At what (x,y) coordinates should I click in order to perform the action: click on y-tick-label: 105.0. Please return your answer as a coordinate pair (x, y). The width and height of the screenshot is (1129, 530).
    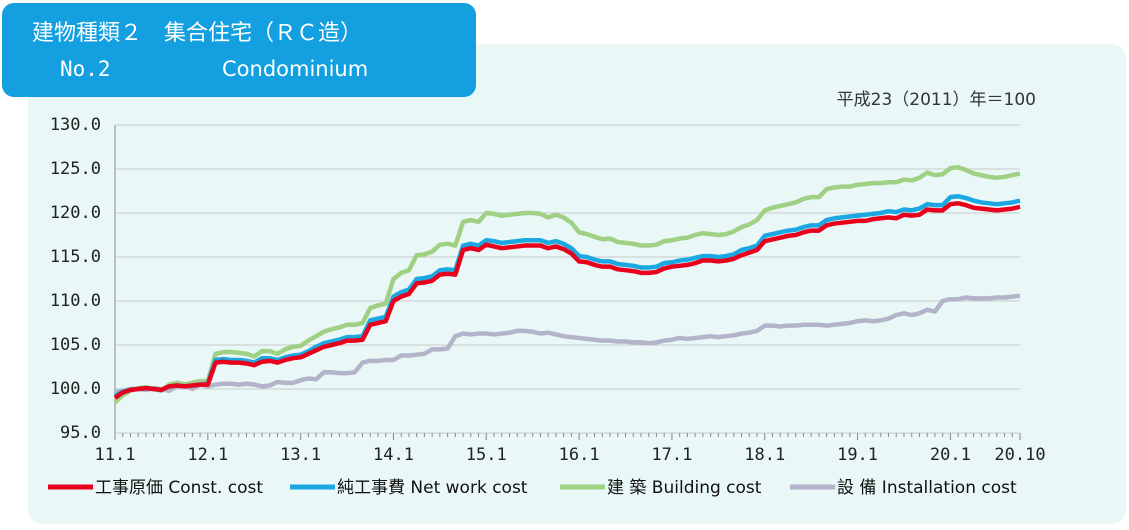
    Looking at the image, I should click on (75, 345).